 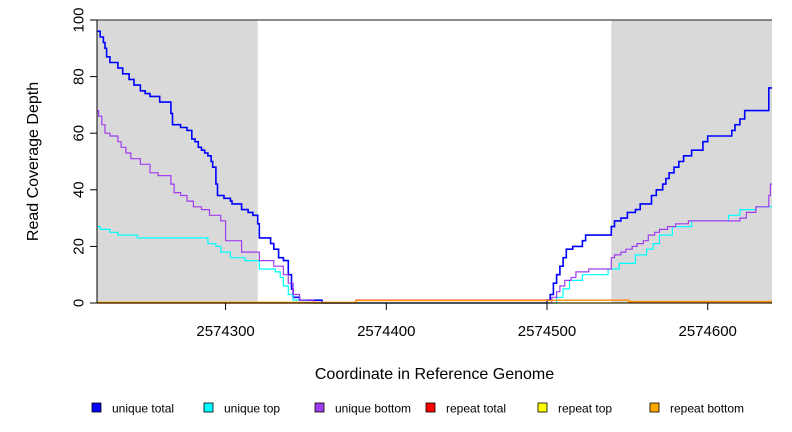 What do you see at coordinates (78, 76) in the screenshot?
I see `y-tick-label-80: 80` at bounding box center [78, 76].